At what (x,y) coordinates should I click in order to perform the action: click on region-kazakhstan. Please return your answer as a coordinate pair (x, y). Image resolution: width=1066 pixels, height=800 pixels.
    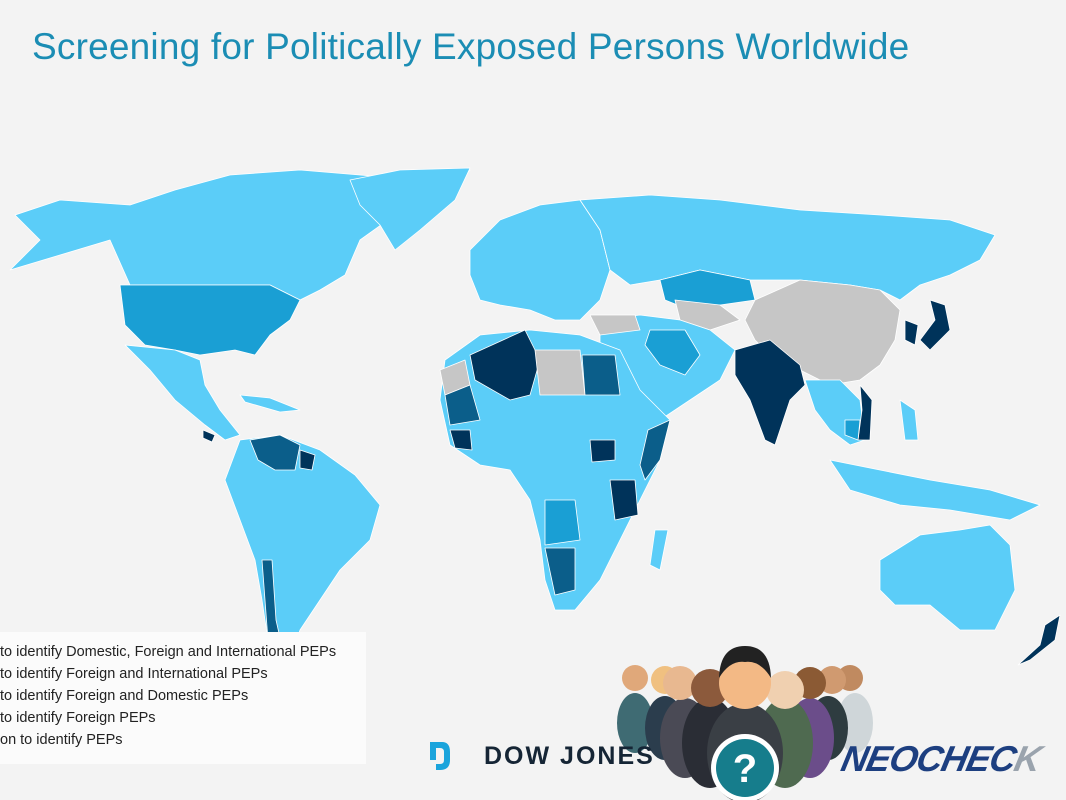
    Looking at the image, I should click on (707, 290).